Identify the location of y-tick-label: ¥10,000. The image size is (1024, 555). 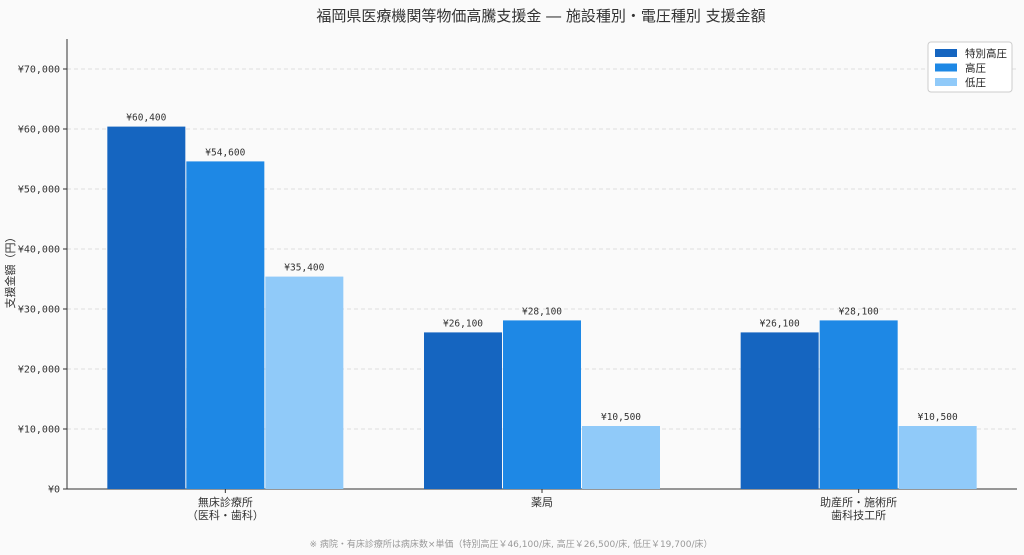
(39, 430).